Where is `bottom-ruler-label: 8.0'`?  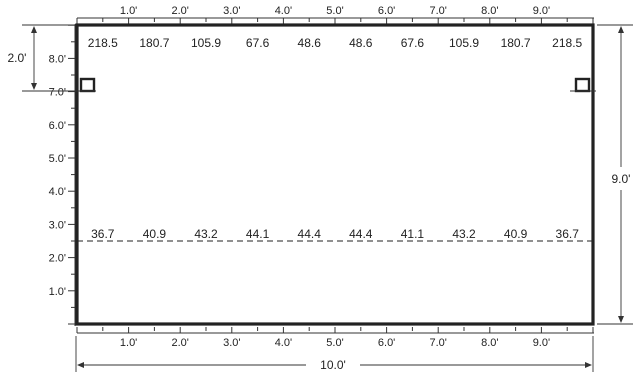
bottom-ruler-label: 8.0' is located at coordinates (489, 343).